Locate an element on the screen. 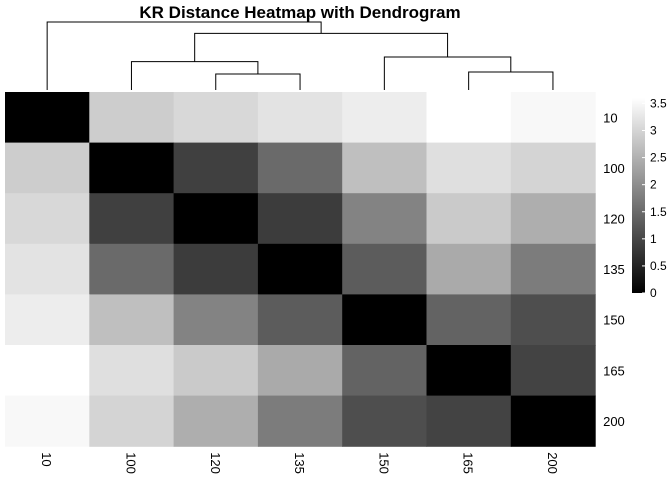 This screenshot has width=672, height=480. colorbar-tick-label: 0.5 is located at coordinates (658, 266).